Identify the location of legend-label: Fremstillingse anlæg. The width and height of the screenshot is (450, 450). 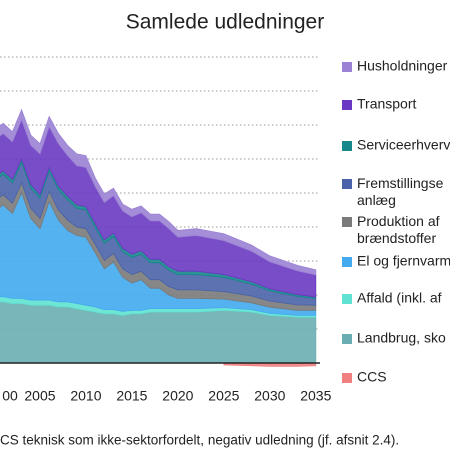
(400, 191).